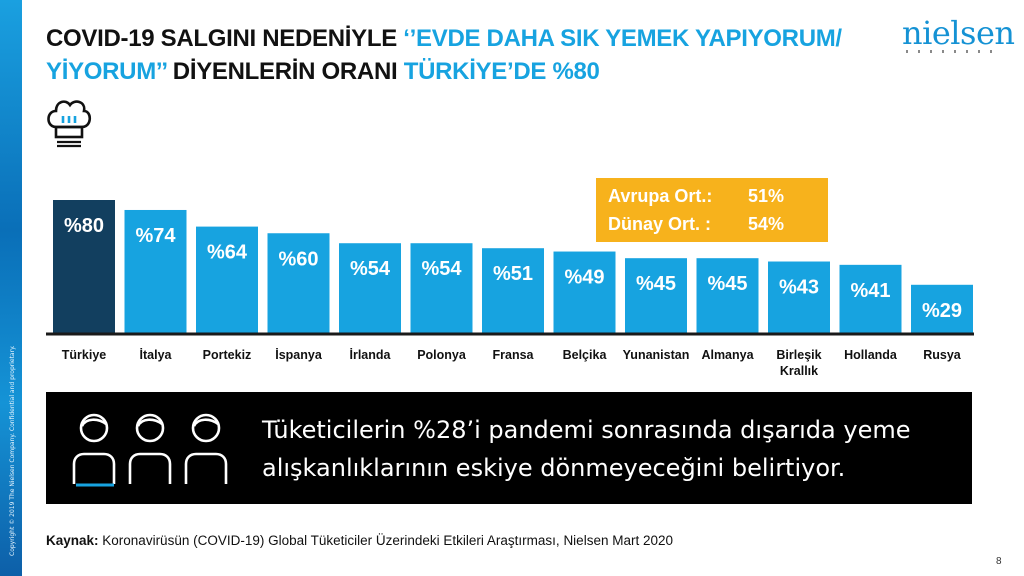 The height and width of the screenshot is (576, 1024). I want to click on data-label-2: %74, so click(155, 236).